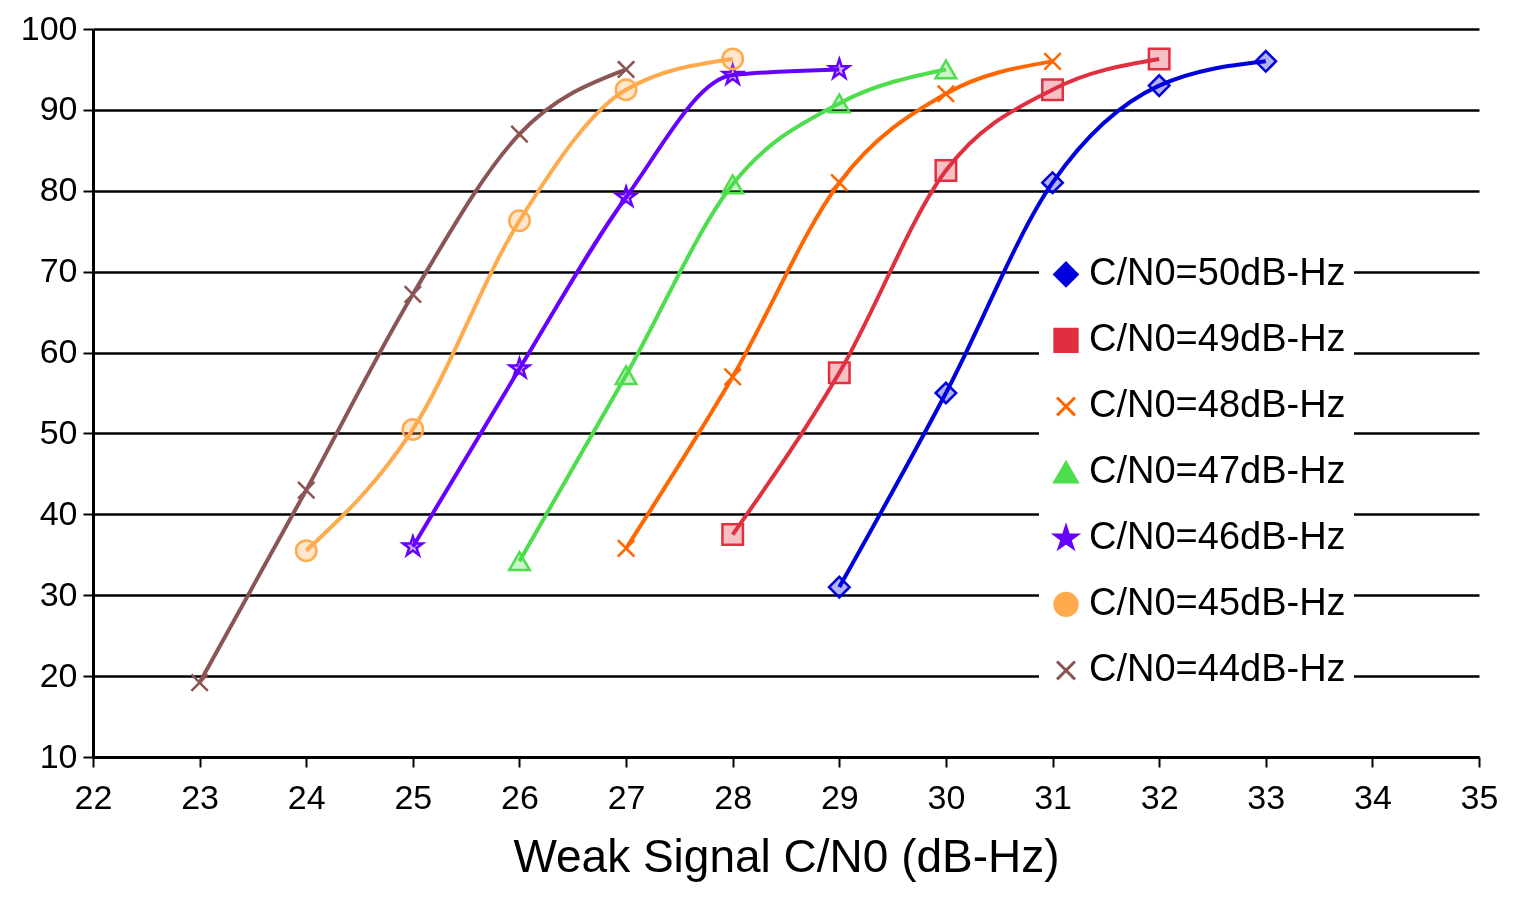 The height and width of the screenshot is (917, 1537). Describe the element at coordinates (58, 431) in the screenshot. I see `y-tick-label: 50` at that location.